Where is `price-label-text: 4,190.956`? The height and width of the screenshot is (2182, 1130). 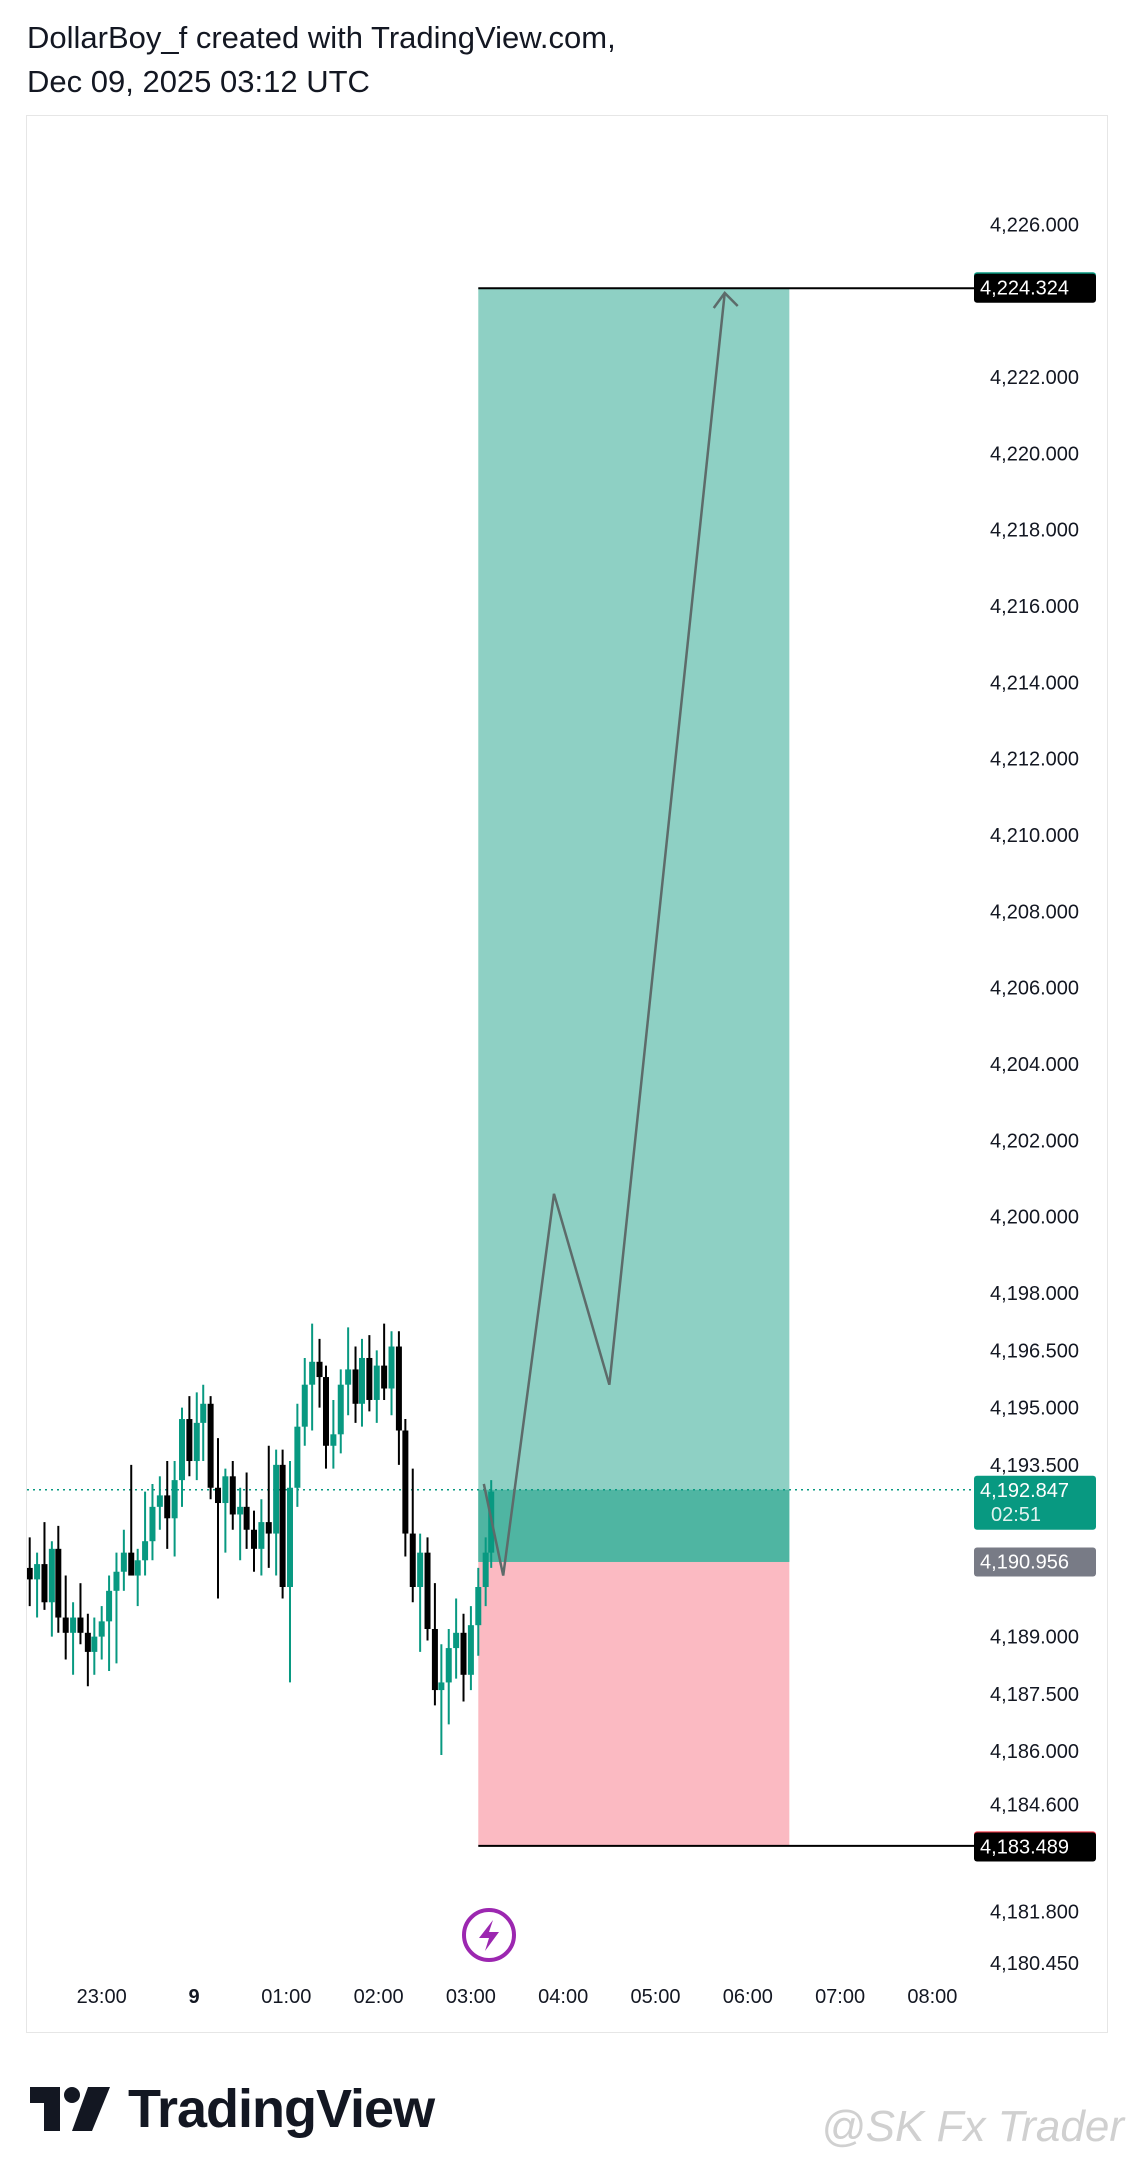
price-label-text: 4,190.956 is located at coordinates (1024, 1562).